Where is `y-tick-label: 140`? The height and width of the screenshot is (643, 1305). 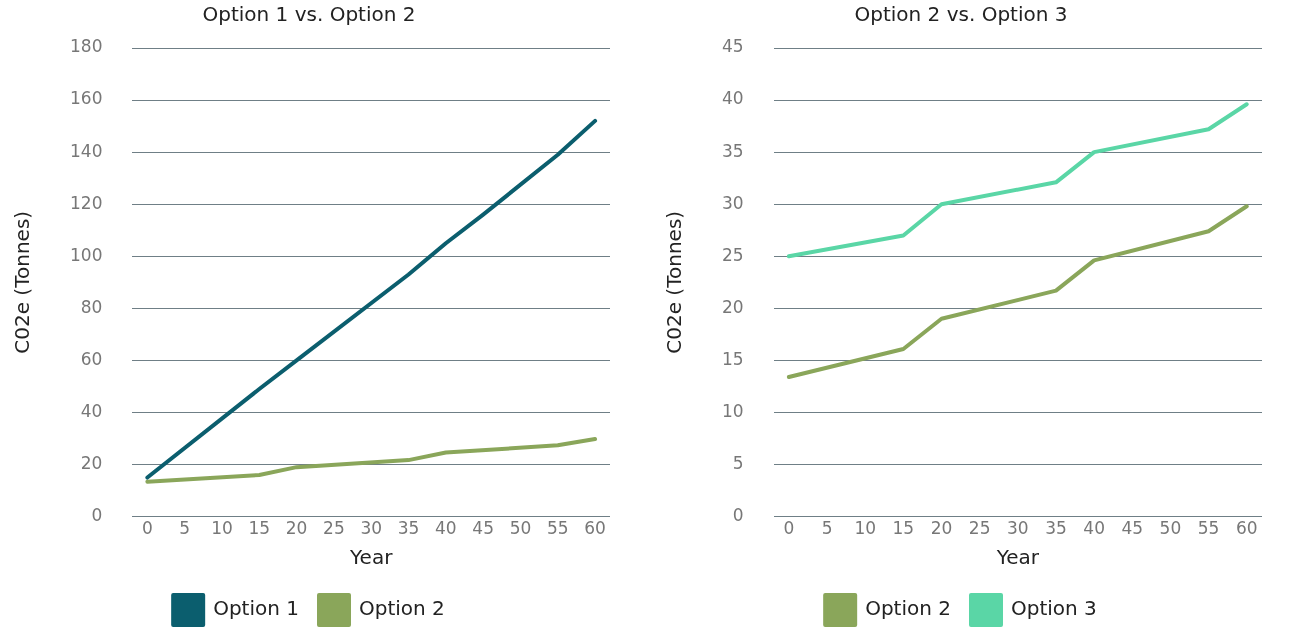 y-tick-label: 140 is located at coordinates (86, 150).